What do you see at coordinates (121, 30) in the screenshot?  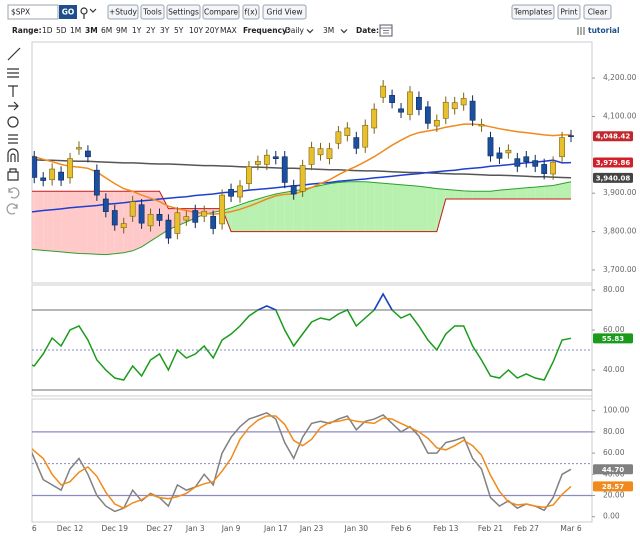 I see `range-option: 9M` at bounding box center [121, 30].